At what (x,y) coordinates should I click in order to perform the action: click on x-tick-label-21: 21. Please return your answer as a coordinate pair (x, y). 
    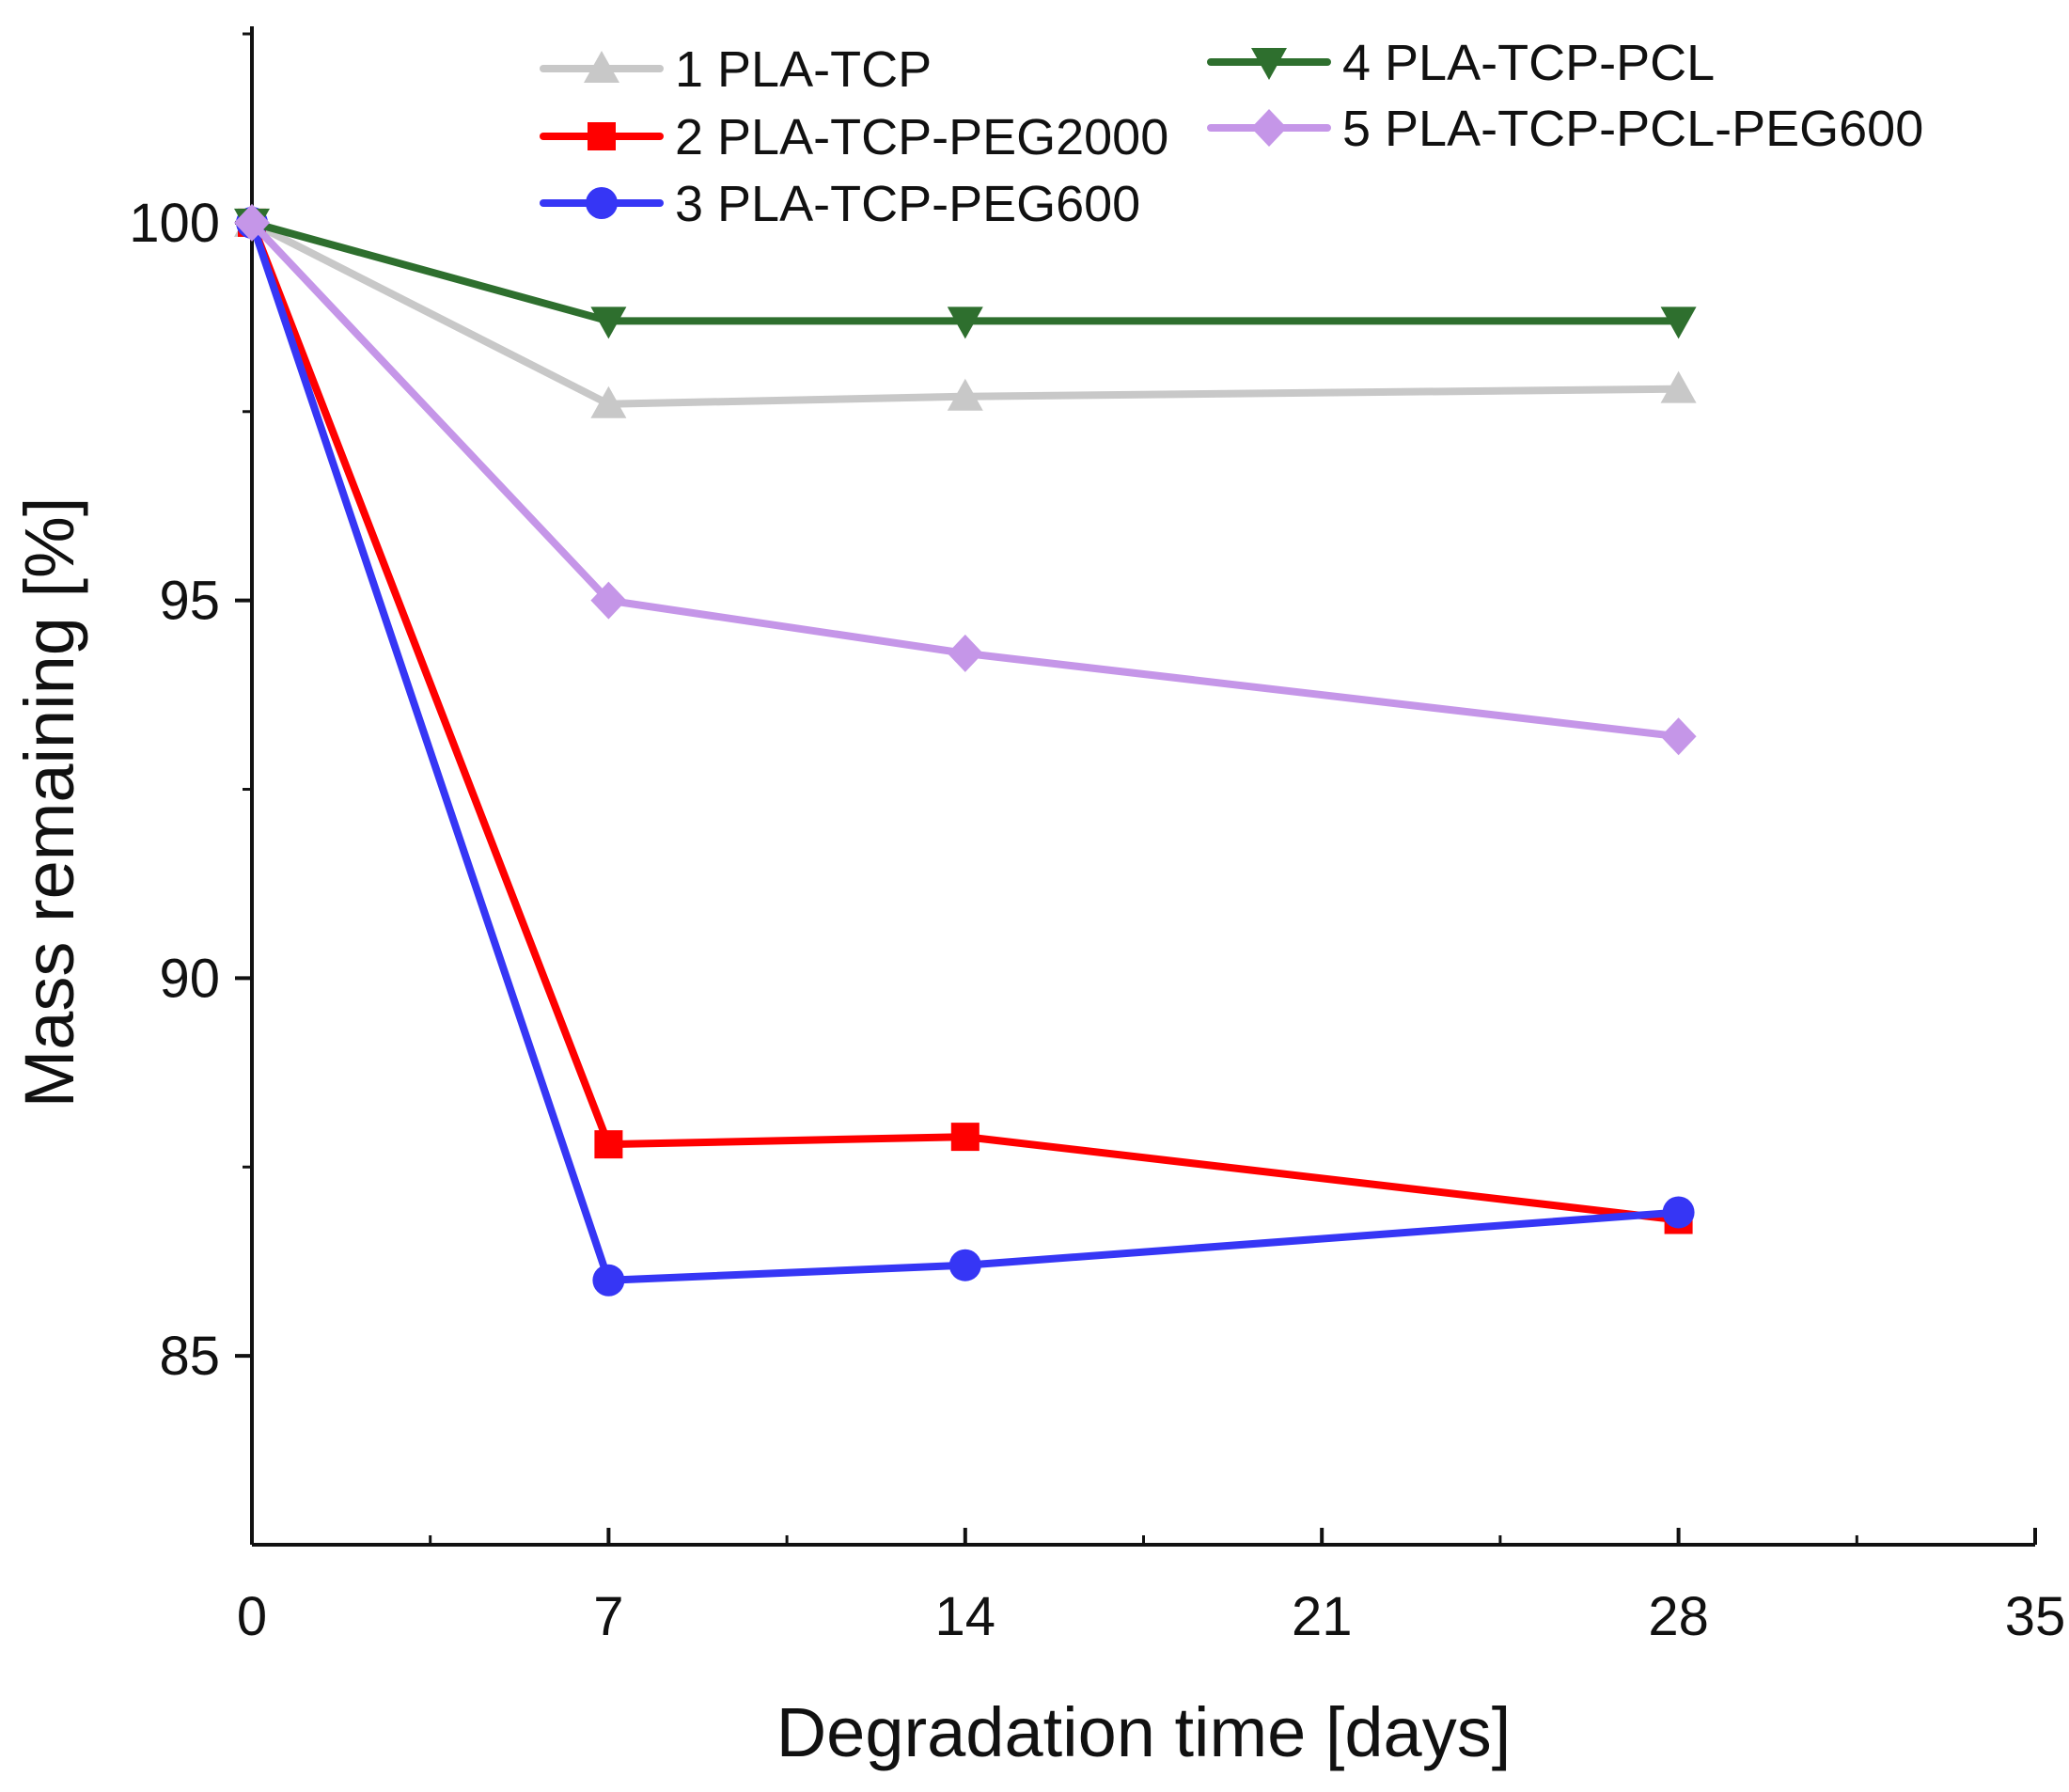
    Looking at the image, I should click on (1322, 1616).